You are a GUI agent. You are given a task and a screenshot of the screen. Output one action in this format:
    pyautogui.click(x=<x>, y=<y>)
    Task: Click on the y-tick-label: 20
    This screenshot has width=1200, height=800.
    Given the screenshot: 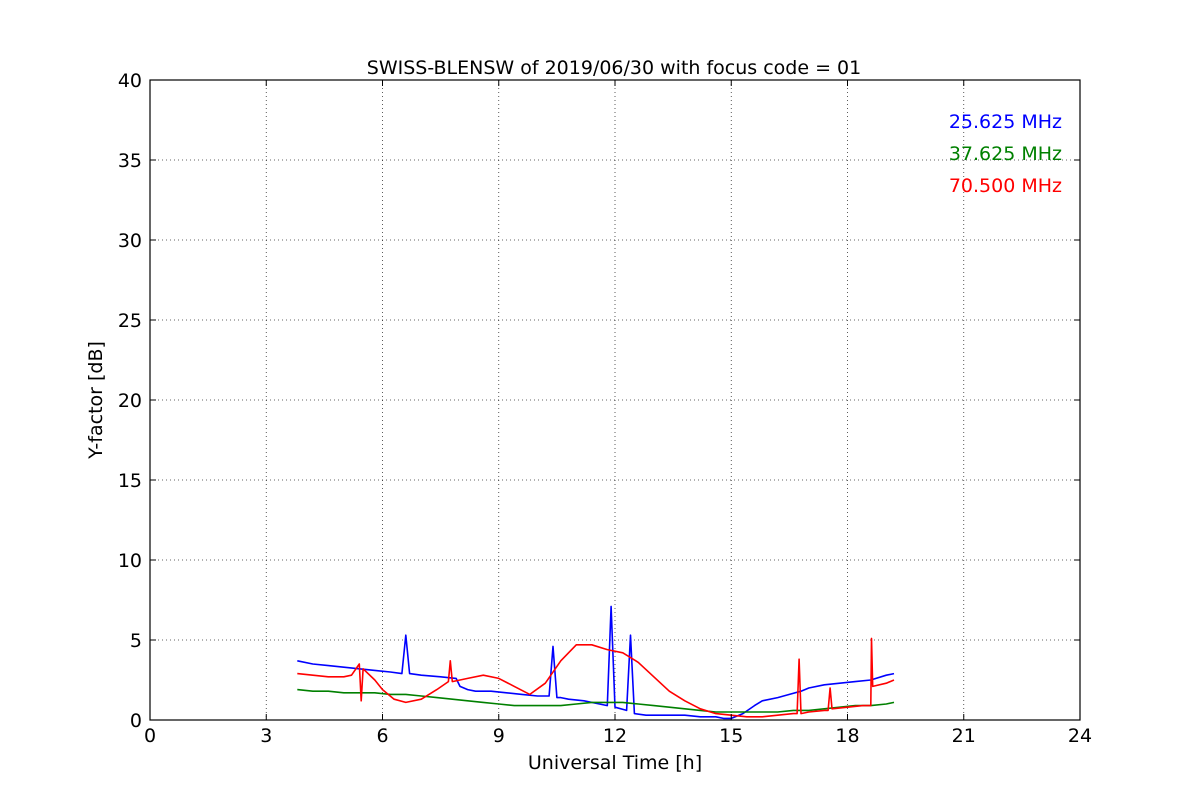 What is the action you would take?
    pyautogui.click(x=130, y=401)
    